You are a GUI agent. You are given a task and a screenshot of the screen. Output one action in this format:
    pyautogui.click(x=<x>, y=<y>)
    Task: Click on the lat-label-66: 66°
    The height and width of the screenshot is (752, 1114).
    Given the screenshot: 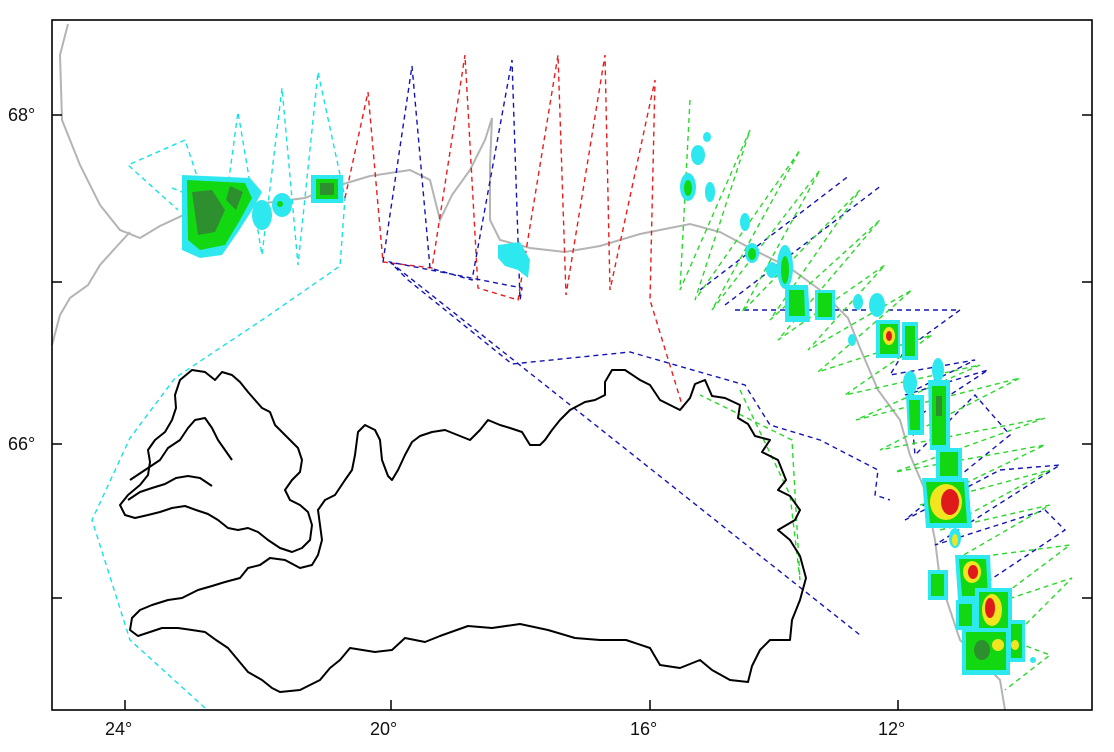 What is the action you would take?
    pyautogui.click(x=21, y=444)
    